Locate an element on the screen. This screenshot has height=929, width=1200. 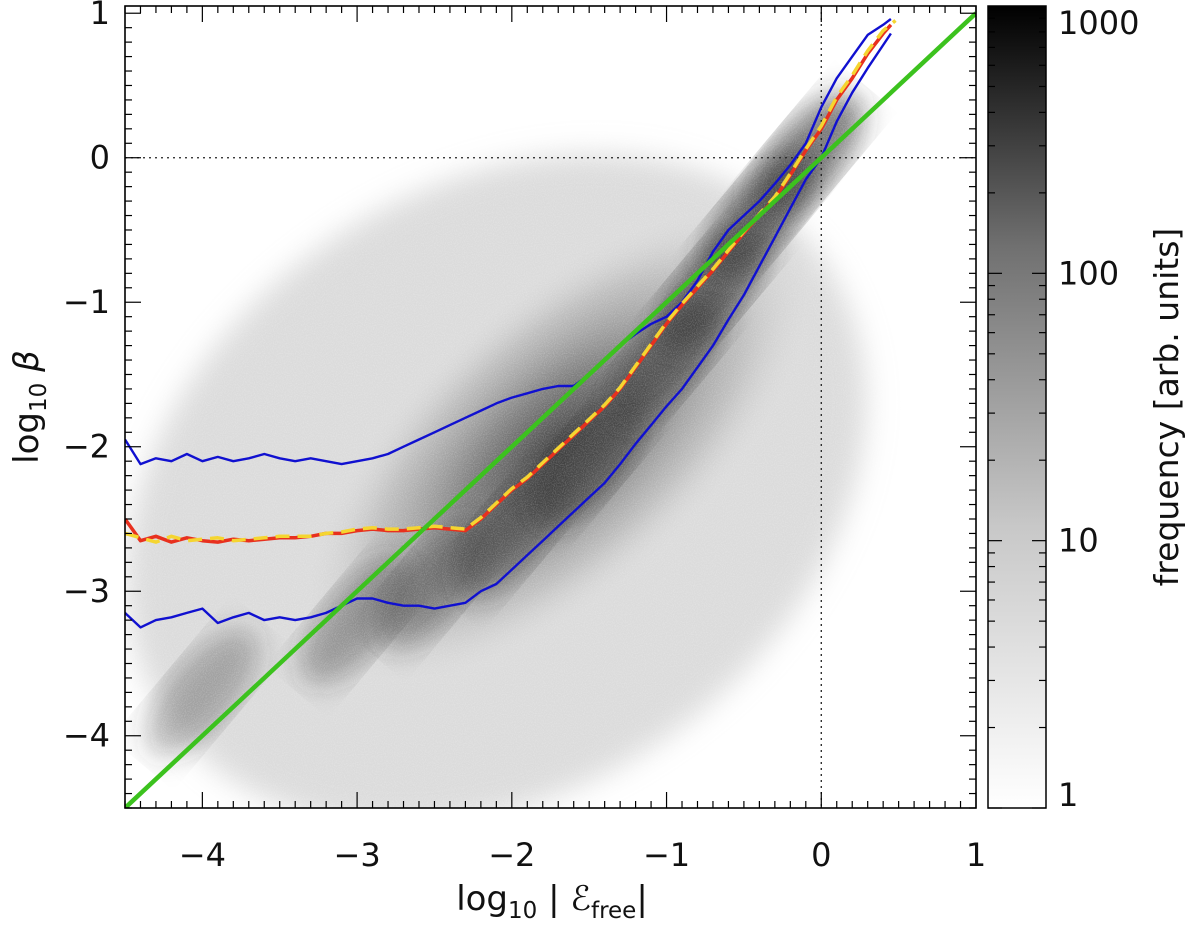
x-tick-label: −3 is located at coordinates (357, 855).